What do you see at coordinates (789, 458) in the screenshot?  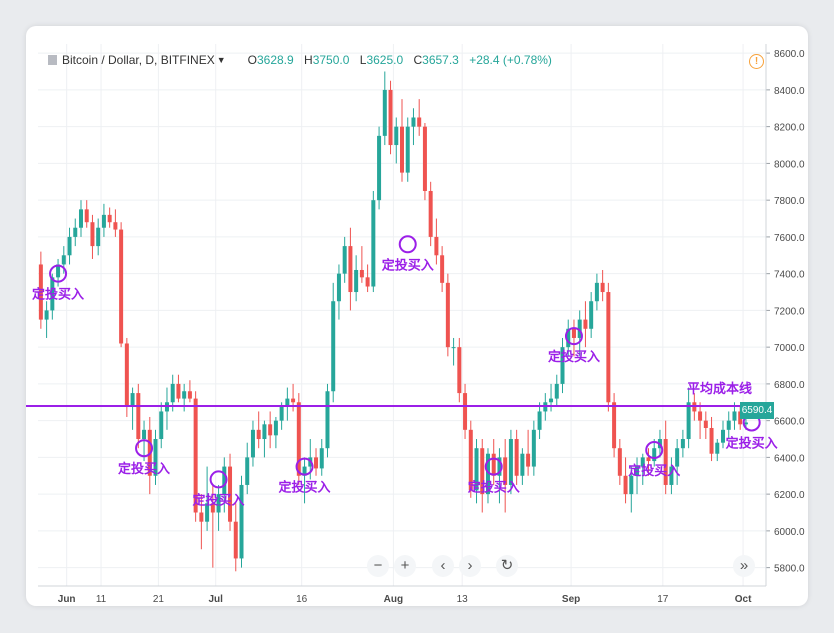 I see `y-tick-label: 6400.0` at bounding box center [789, 458].